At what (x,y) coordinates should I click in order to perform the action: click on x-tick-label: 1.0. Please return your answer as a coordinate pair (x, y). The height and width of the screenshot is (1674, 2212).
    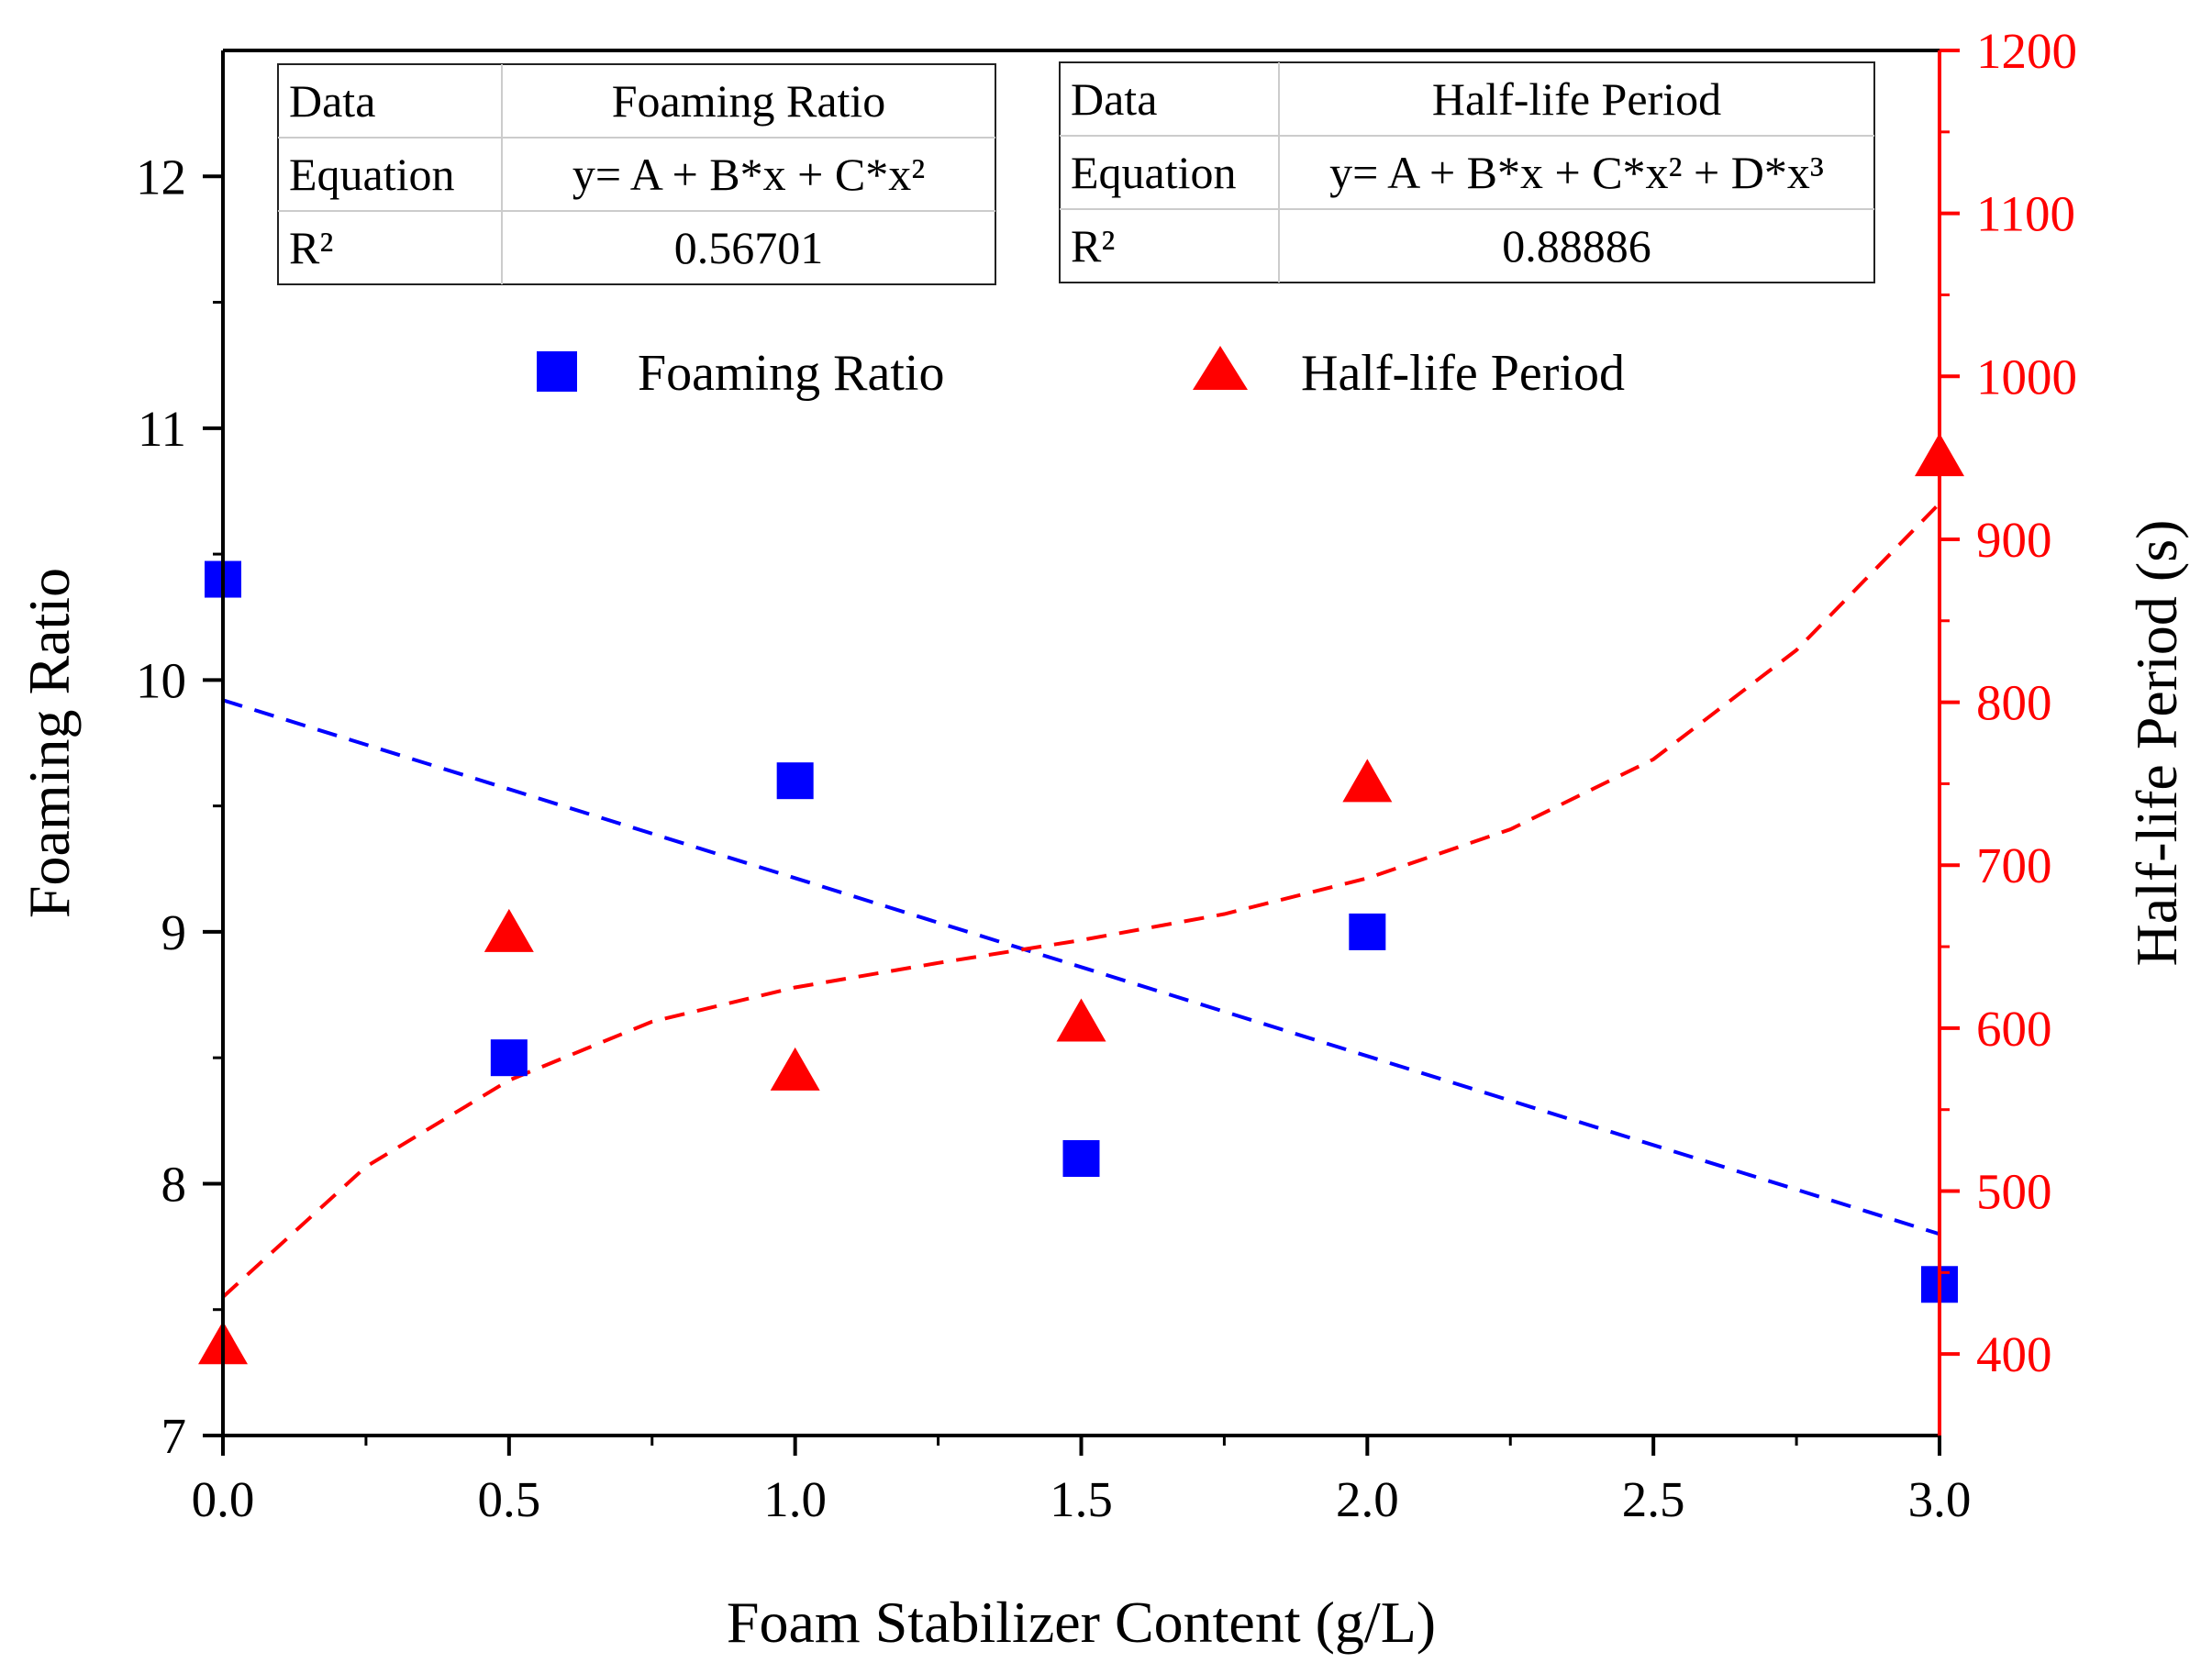
    Looking at the image, I should click on (795, 1499).